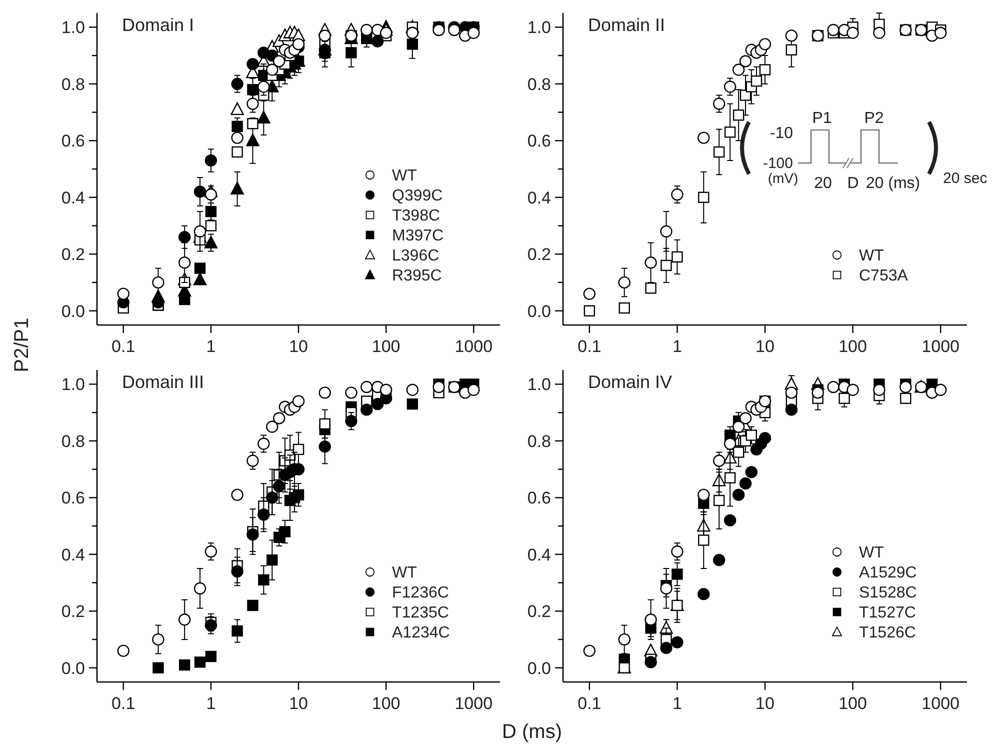 This screenshot has width=1000, height=750. What do you see at coordinates (22, 345) in the screenshot?
I see `y-axis-title: P2/P1` at bounding box center [22, 345].